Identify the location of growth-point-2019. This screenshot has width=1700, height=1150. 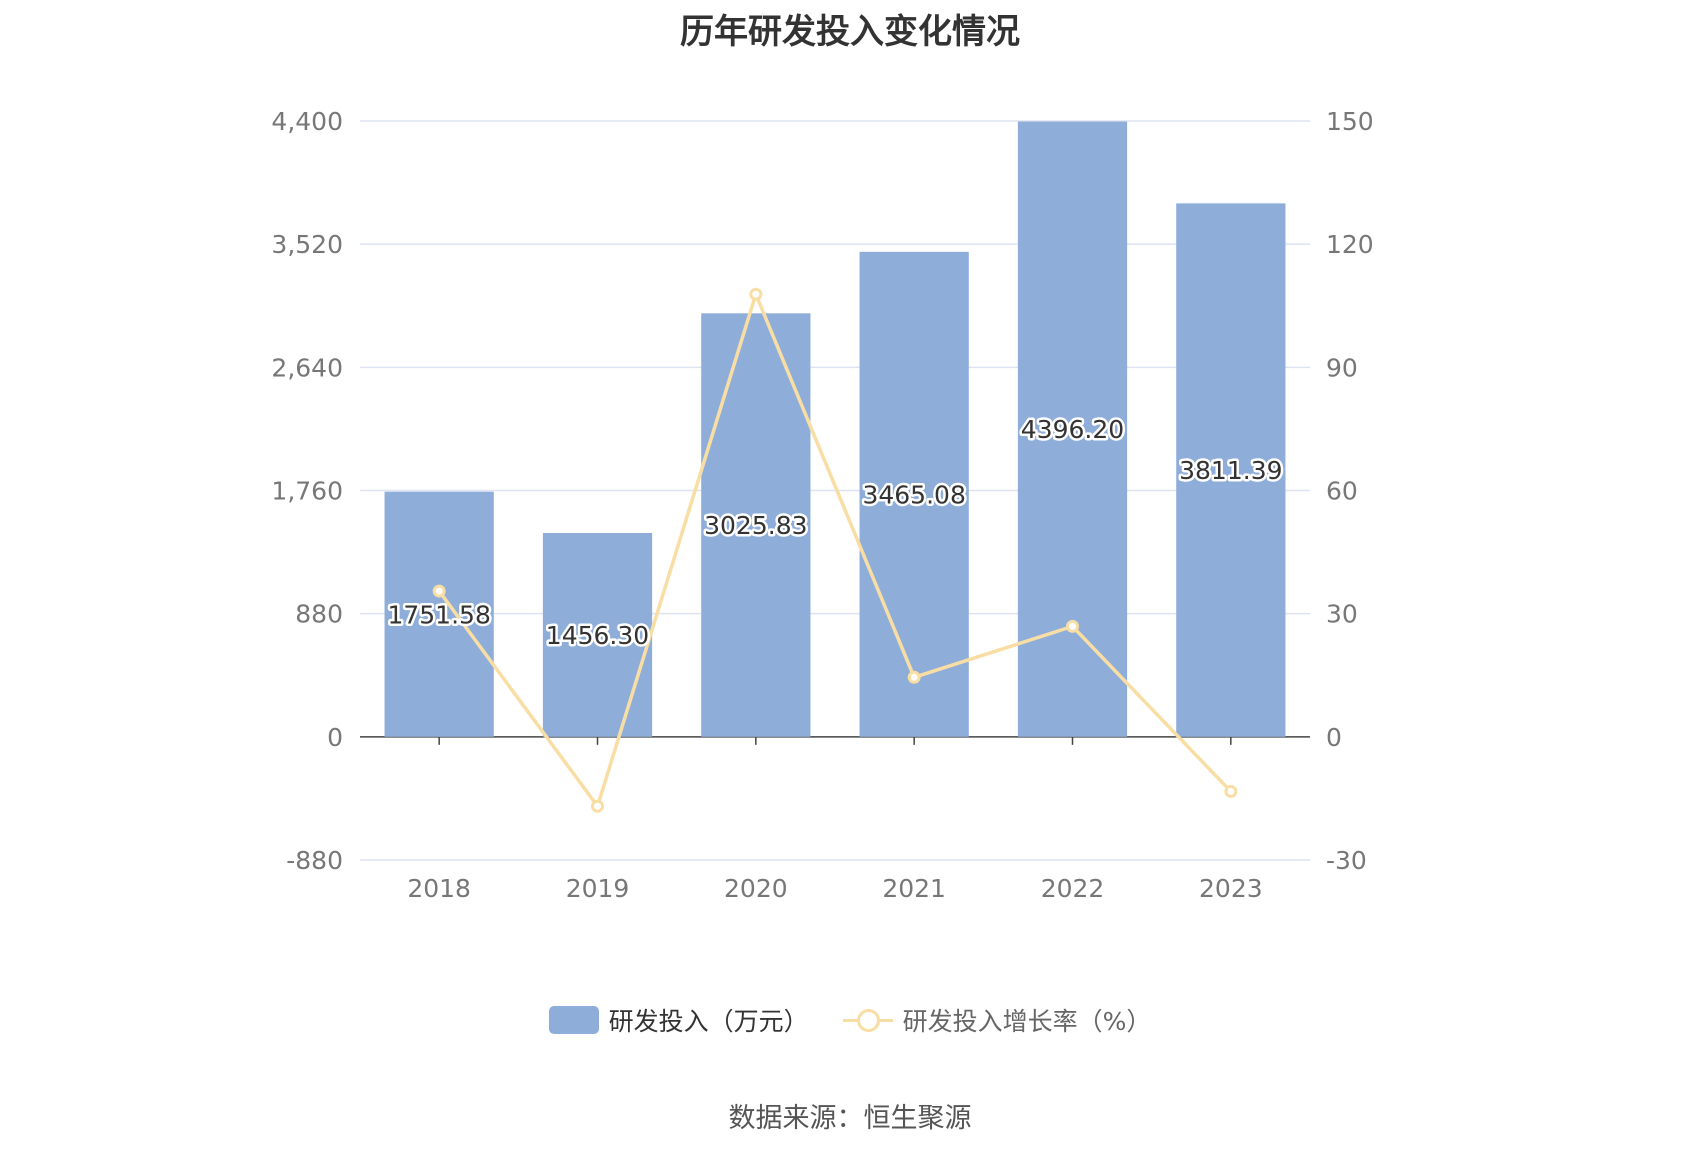
(597, 806).